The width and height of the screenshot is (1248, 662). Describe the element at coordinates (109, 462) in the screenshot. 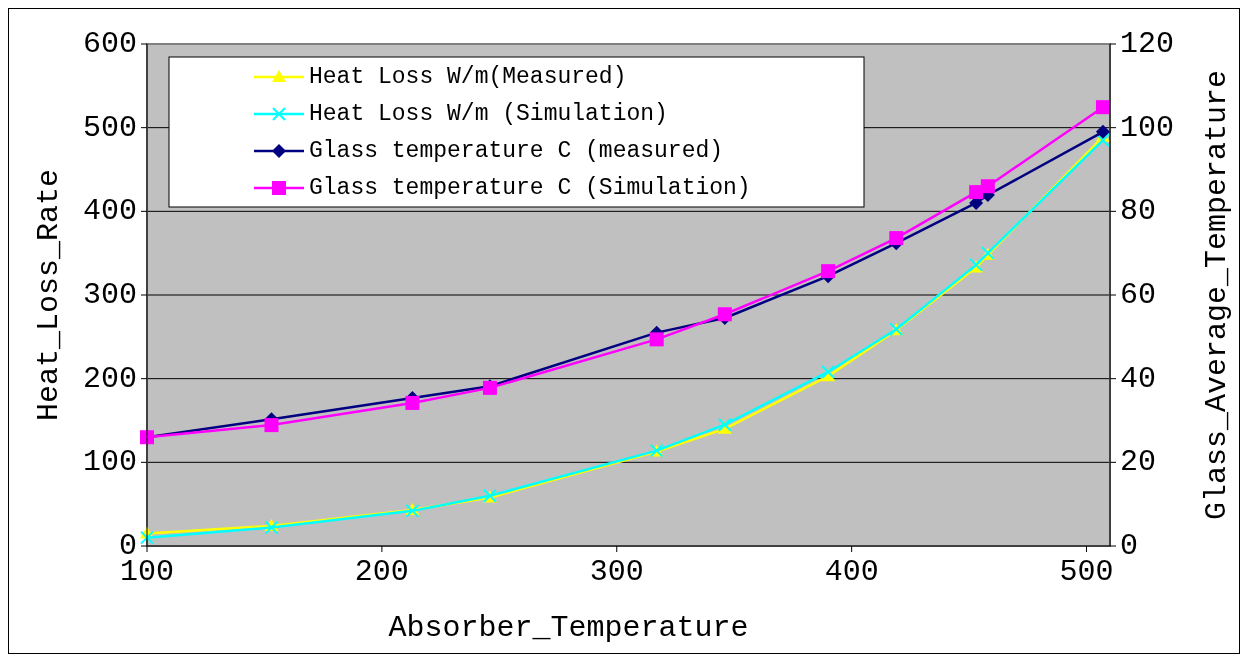

I see `y-tick-label: 100` at that location.